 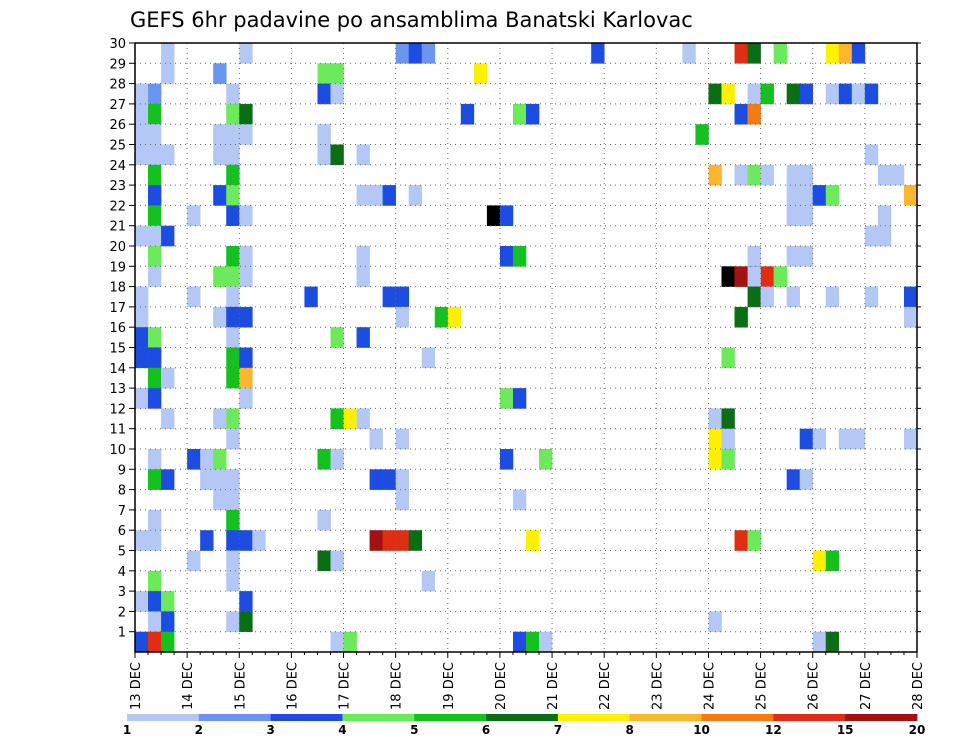 What do you see at coordinates (701, 730) in the screenshot?
I see `colorbar-label: 10` at bounding box center [701, 730].